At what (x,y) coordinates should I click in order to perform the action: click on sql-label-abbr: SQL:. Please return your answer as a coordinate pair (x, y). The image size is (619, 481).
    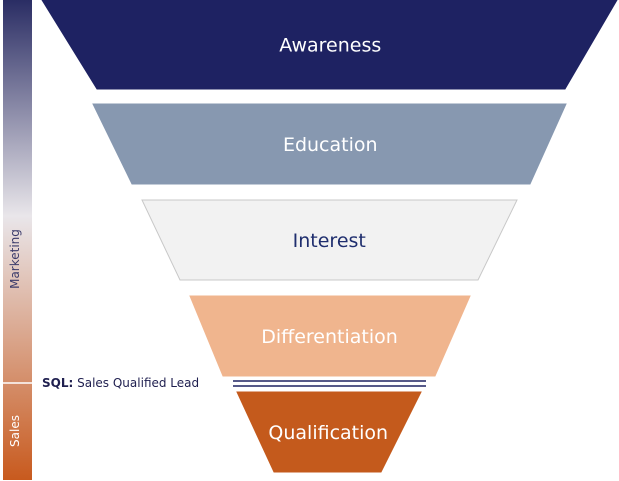
    Looking at the image, I should click on (58, 383).